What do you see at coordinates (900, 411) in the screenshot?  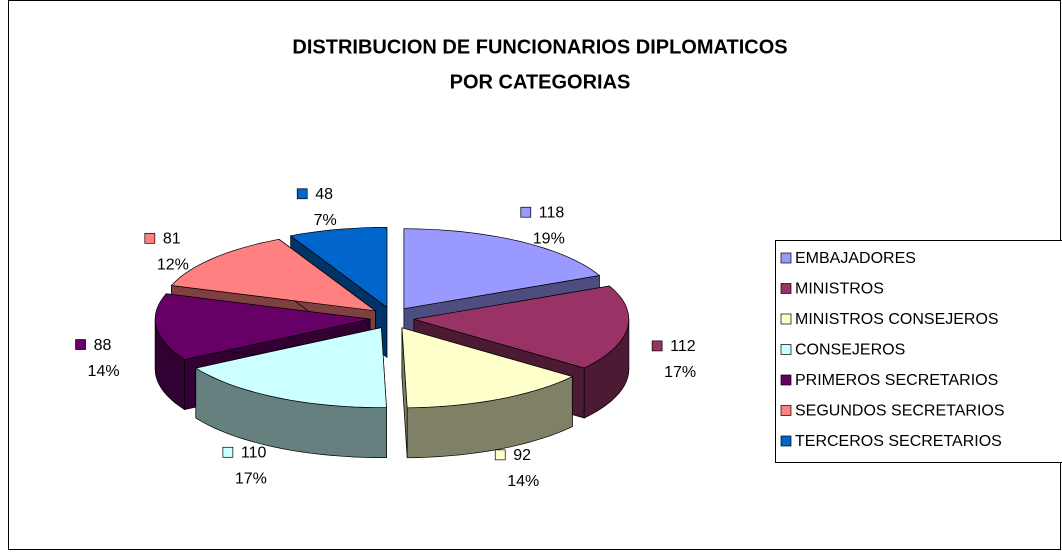 I see `legend-label: SEGUNDOS SECRETARIOS` at bounding box center [900, 411].